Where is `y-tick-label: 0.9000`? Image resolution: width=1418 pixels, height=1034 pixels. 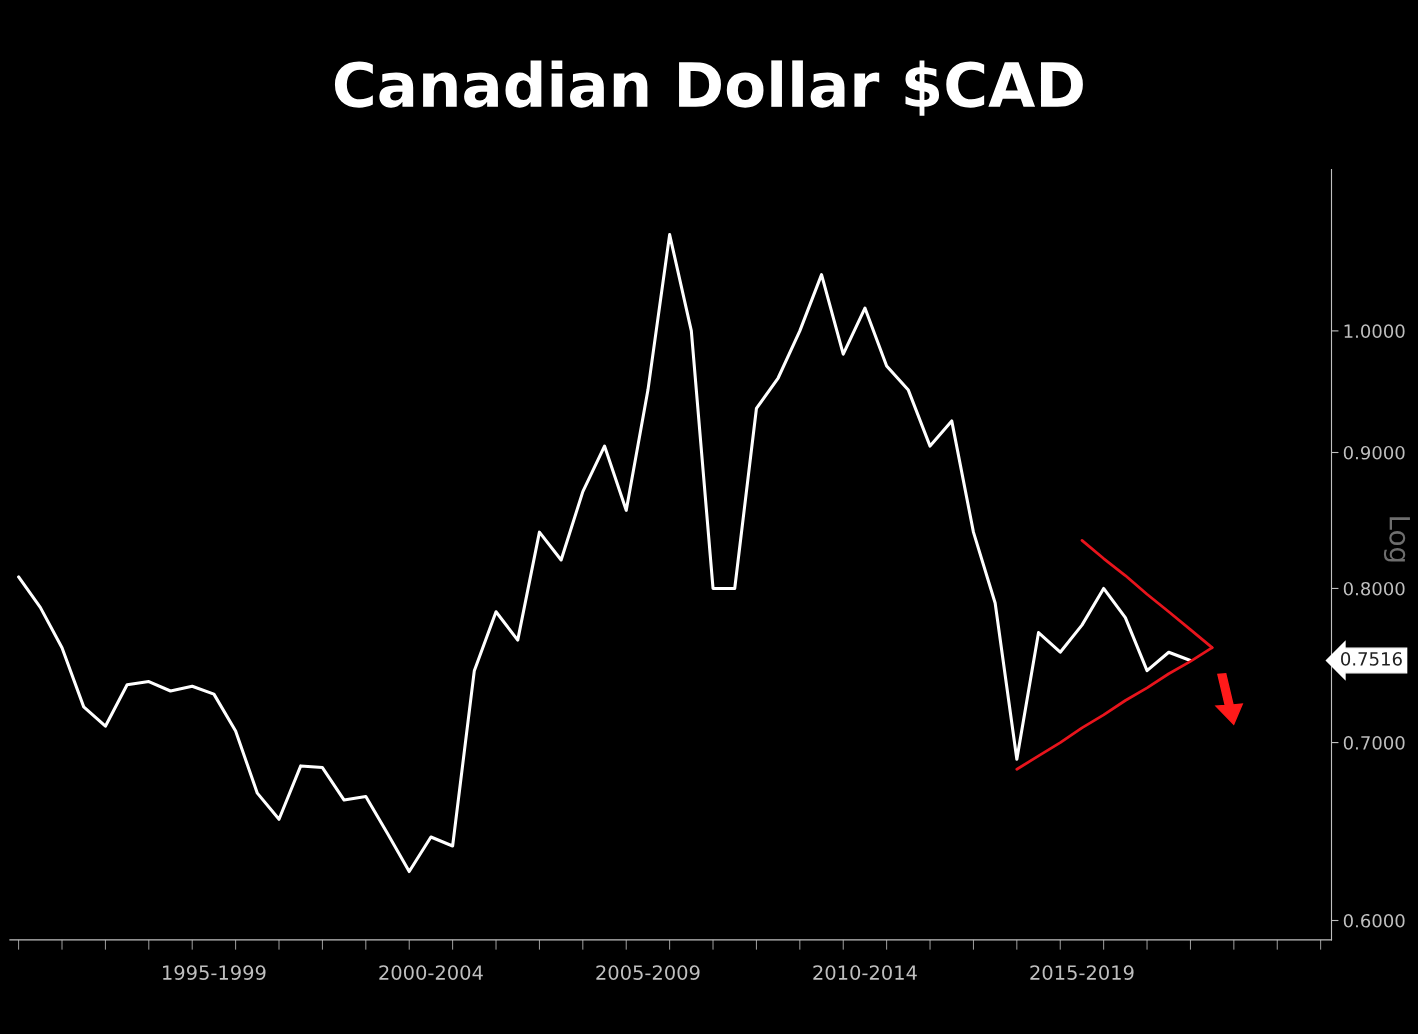 y-tick-label: 0.9000 is located at coordinates (1374, 452).